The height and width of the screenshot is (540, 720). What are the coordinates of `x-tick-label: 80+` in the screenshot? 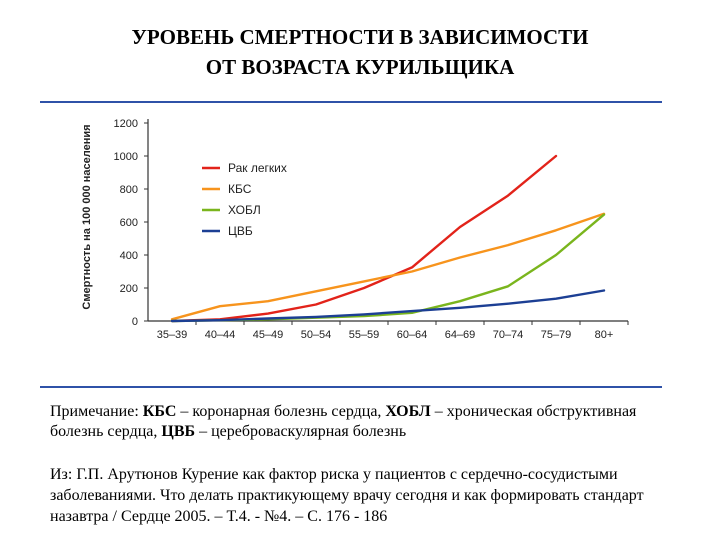 It's located at (604, 335).